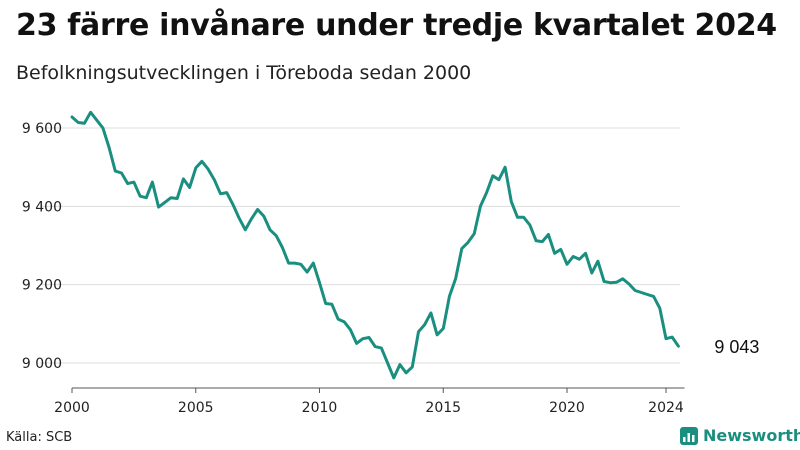 The width and height of the screenshot is (800, 450). I want to click on y-tick-label: 9 600, so click(42, 129).